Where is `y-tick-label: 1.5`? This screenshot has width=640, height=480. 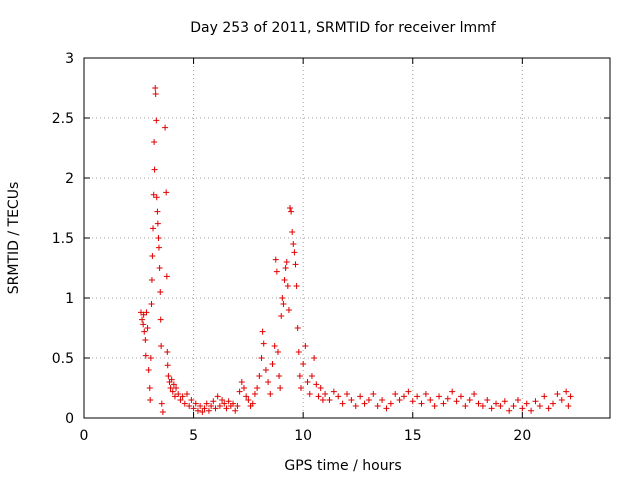 y-tick-label: 1.5 is located at coordinates (63, 239).